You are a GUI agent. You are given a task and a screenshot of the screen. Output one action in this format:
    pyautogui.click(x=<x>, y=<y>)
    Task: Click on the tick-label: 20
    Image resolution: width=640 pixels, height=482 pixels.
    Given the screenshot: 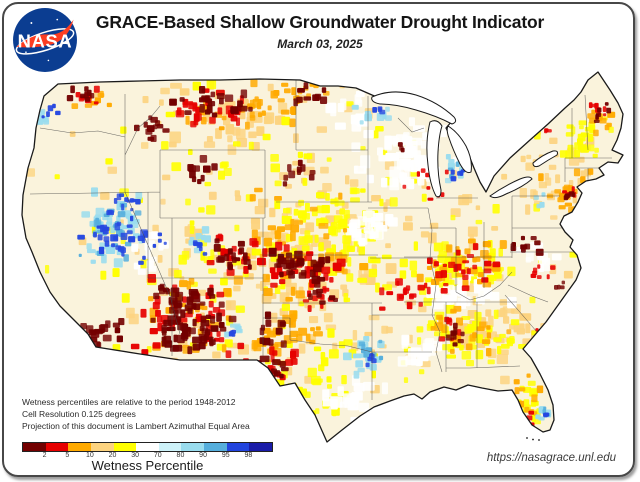 What is the action you would take?
    pyautogui.click(x=112, y=455)
    